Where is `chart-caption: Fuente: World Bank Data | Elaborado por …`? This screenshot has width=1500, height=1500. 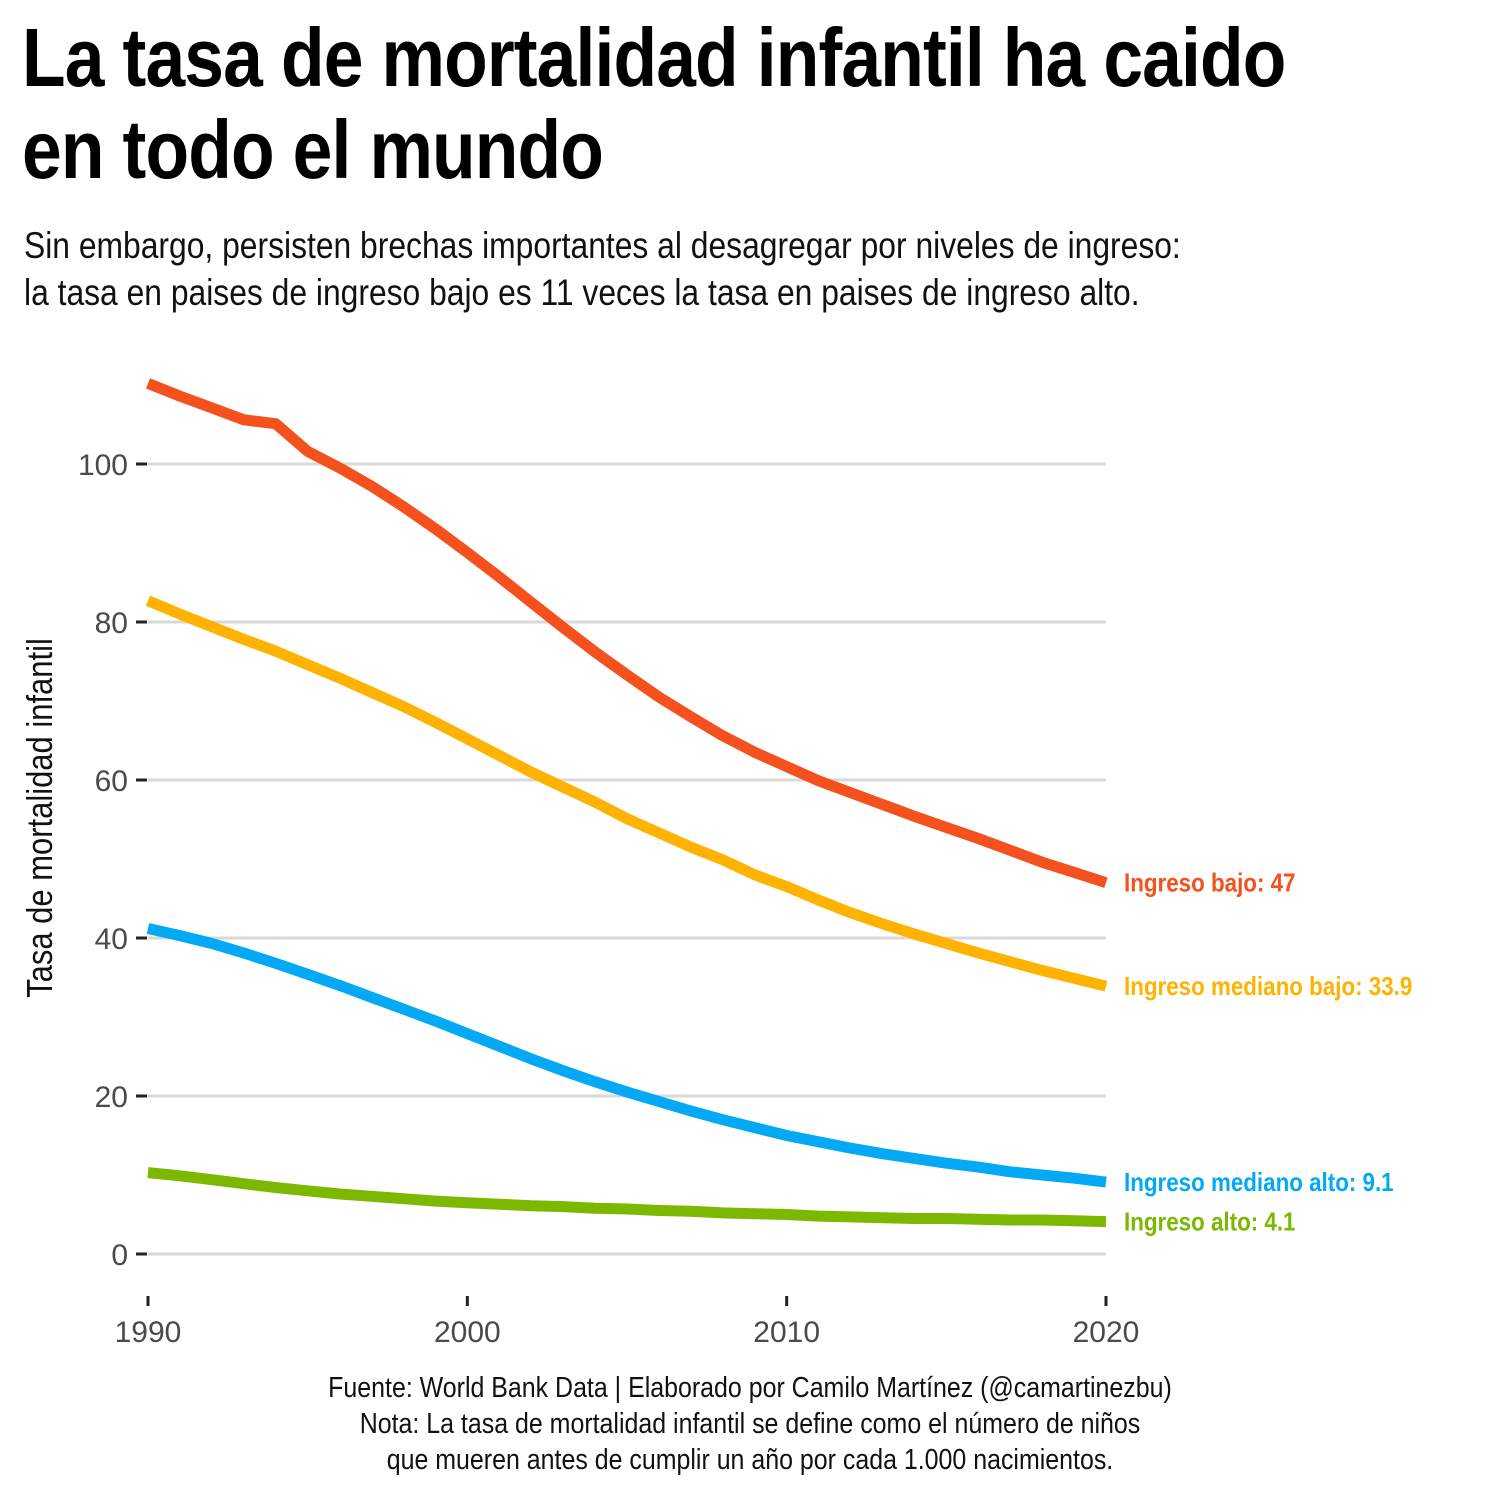 chart-caption: Fuente: World Bank Data | Elaborado por … is located at coordinates (750, 1424).